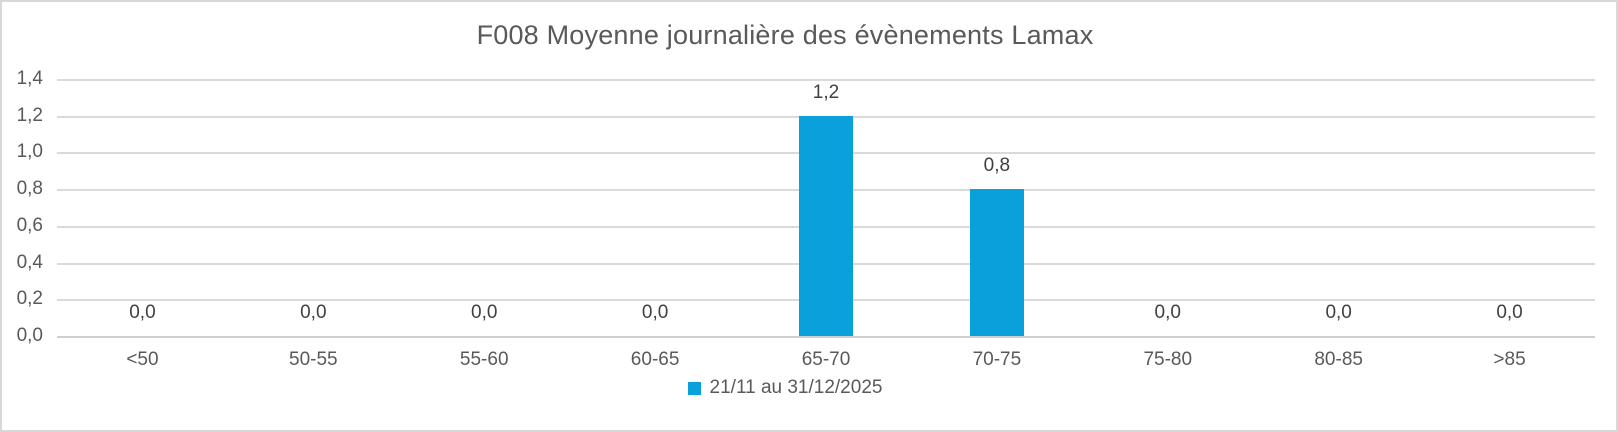 This screenshot has height=432, width=1618. I want to click on legend-label: 21/11 au 31/12/2025, so click(796, 387).